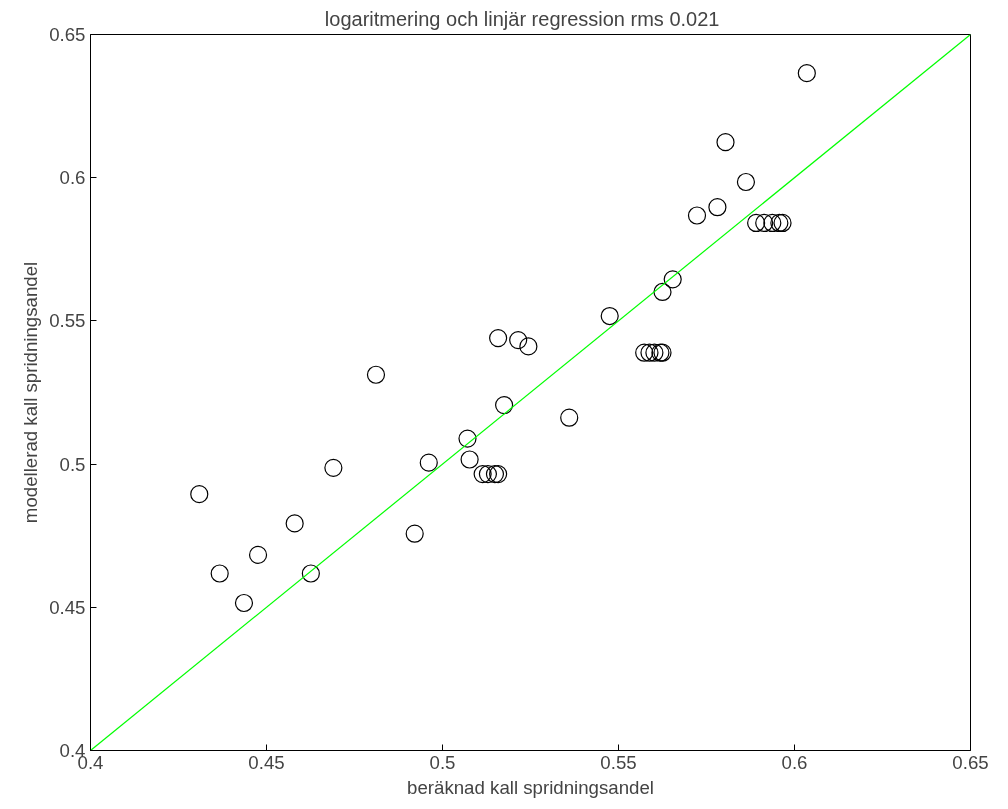 This screenshot has height=809, width=1008. What do you see at coordinates (618, 762) in the screenshot?
I see `x-tick-label: 0.55` at bounding box center [618, 762].